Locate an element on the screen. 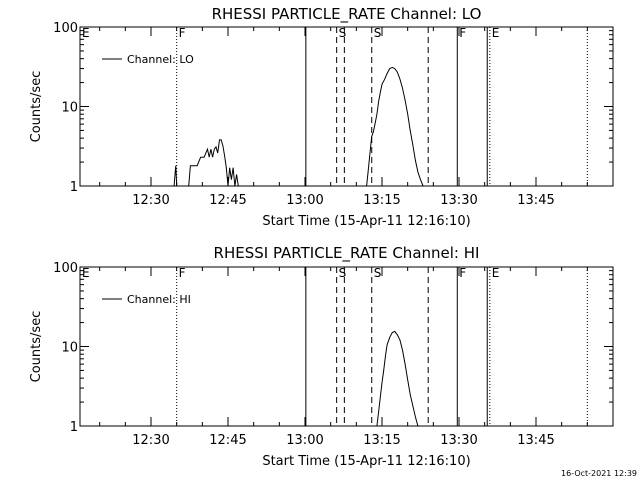 Image resolution: width=640 pixels, height=484 pixels. chart-title: RHESSI PARTICLE_RATE Channel: HI is located at coordinates (347, 253).